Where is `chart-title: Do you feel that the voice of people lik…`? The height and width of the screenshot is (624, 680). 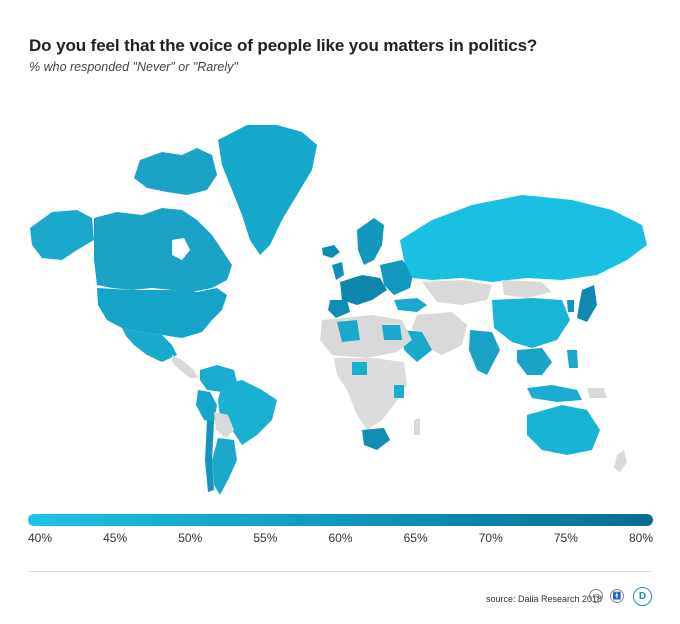 chart-title: Do you feel that the voice of people lik… is located at coordinates (283, 45).